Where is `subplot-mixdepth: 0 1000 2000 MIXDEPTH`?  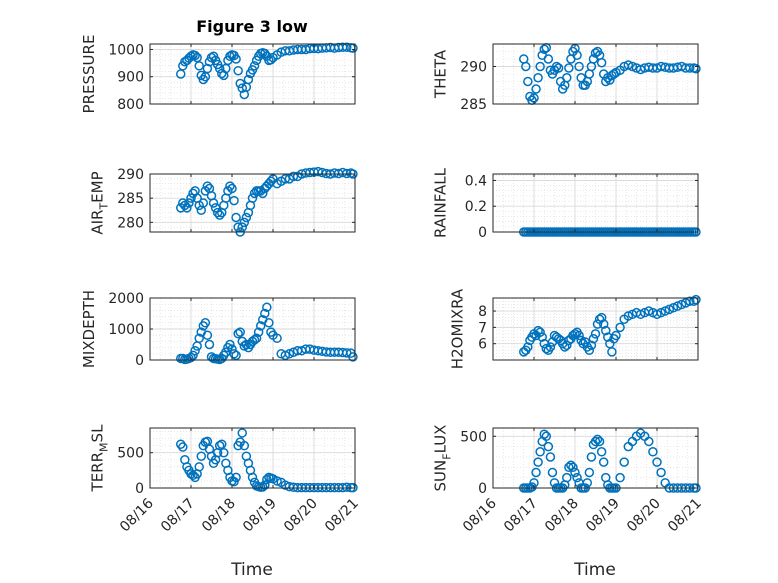
subplot-mixdepth: 0 1000 2000 MIXDEPTH is located at coordinates (219, 329).